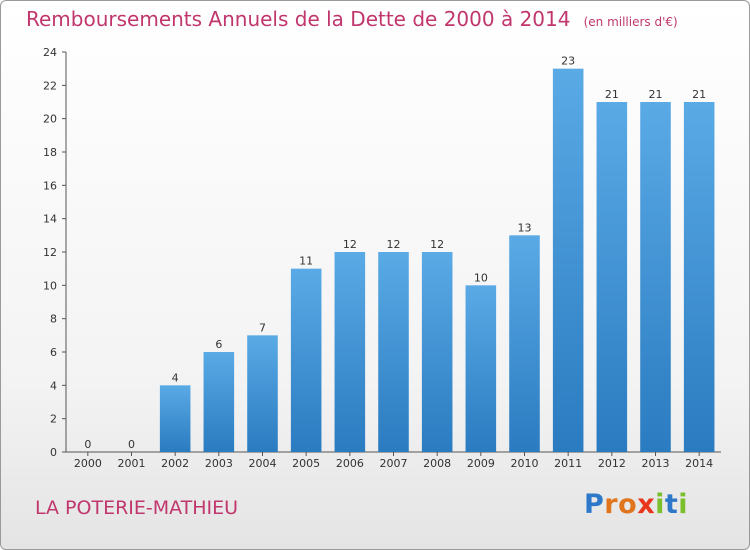 This screenshot has width=750, height=550. What do you see at coordinates (175, 377) in the screenshot?
I see `bar-value-label: 4` at bounding box center [175, 377].